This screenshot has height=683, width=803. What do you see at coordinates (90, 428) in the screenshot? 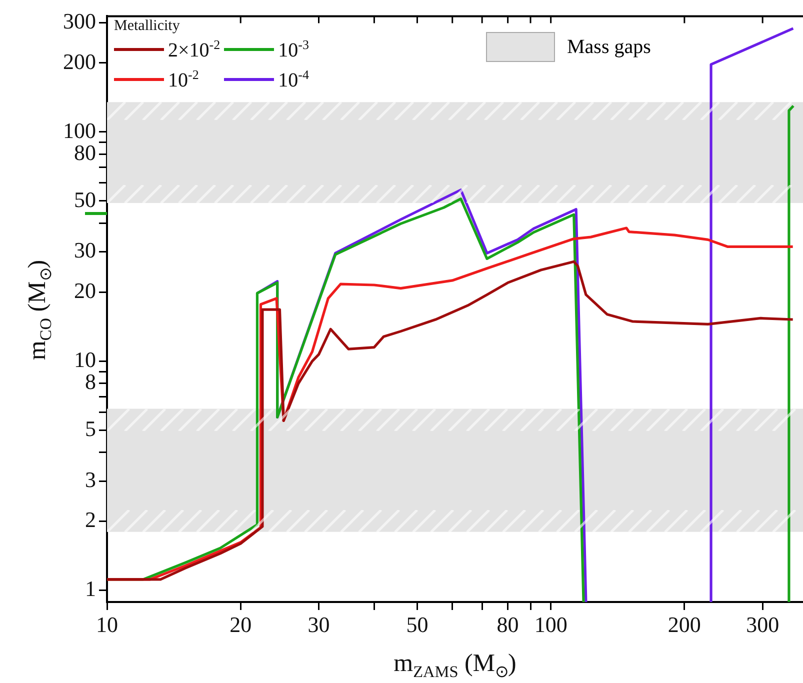
I see `y-tick-label: 5` at bounding box center [90, 428].